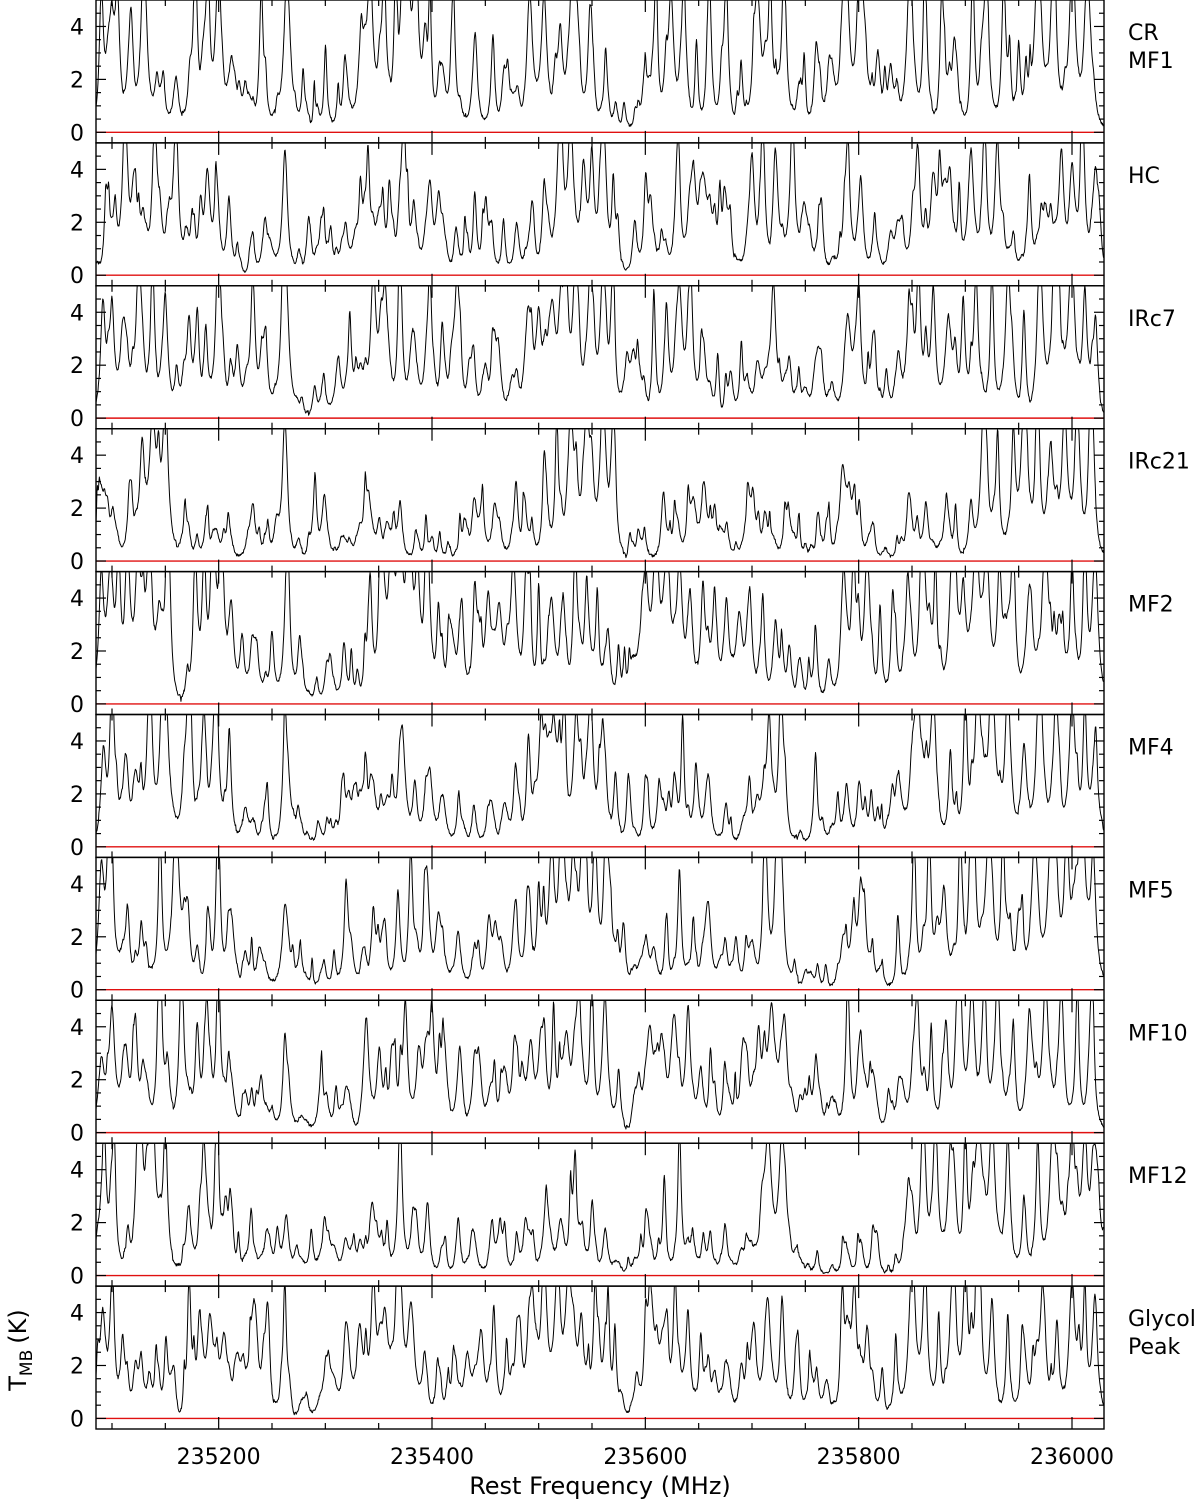  I want to click on panel-label: MF2, so click(1151, 605).